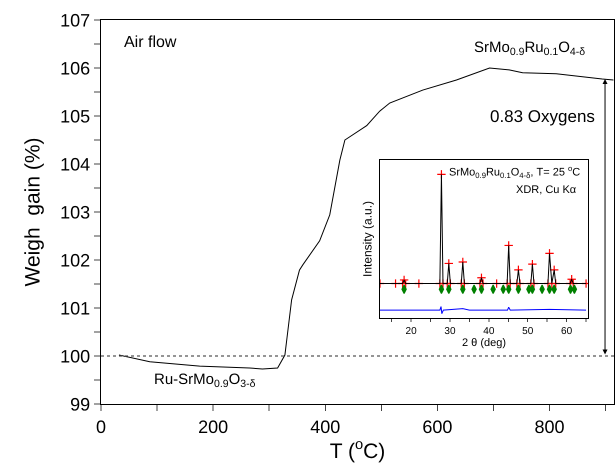  Describe the element at coordinates (75, 212) in the screenshot. I see `y-tick-label: 103` at that location.